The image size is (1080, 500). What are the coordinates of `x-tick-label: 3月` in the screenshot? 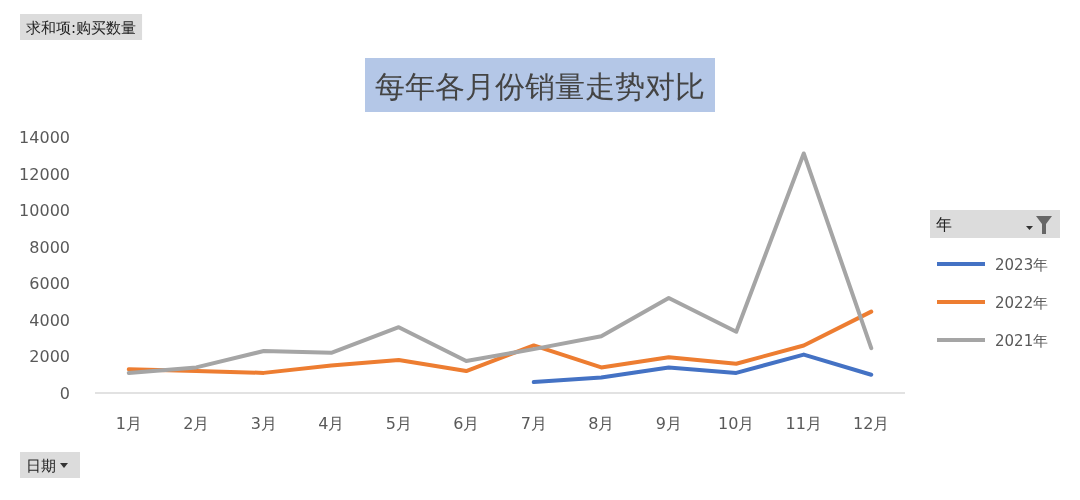 It's located at (263, 423).